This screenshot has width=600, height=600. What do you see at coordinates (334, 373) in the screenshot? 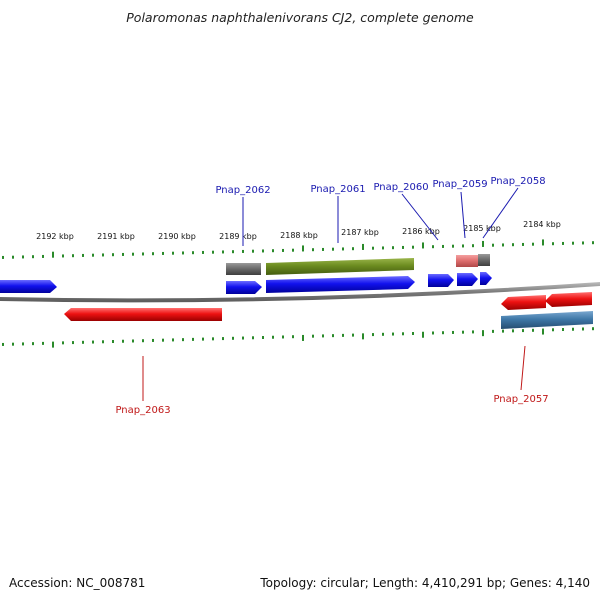
I see `label-leaders-bottom` at bounding box center [334, 373].